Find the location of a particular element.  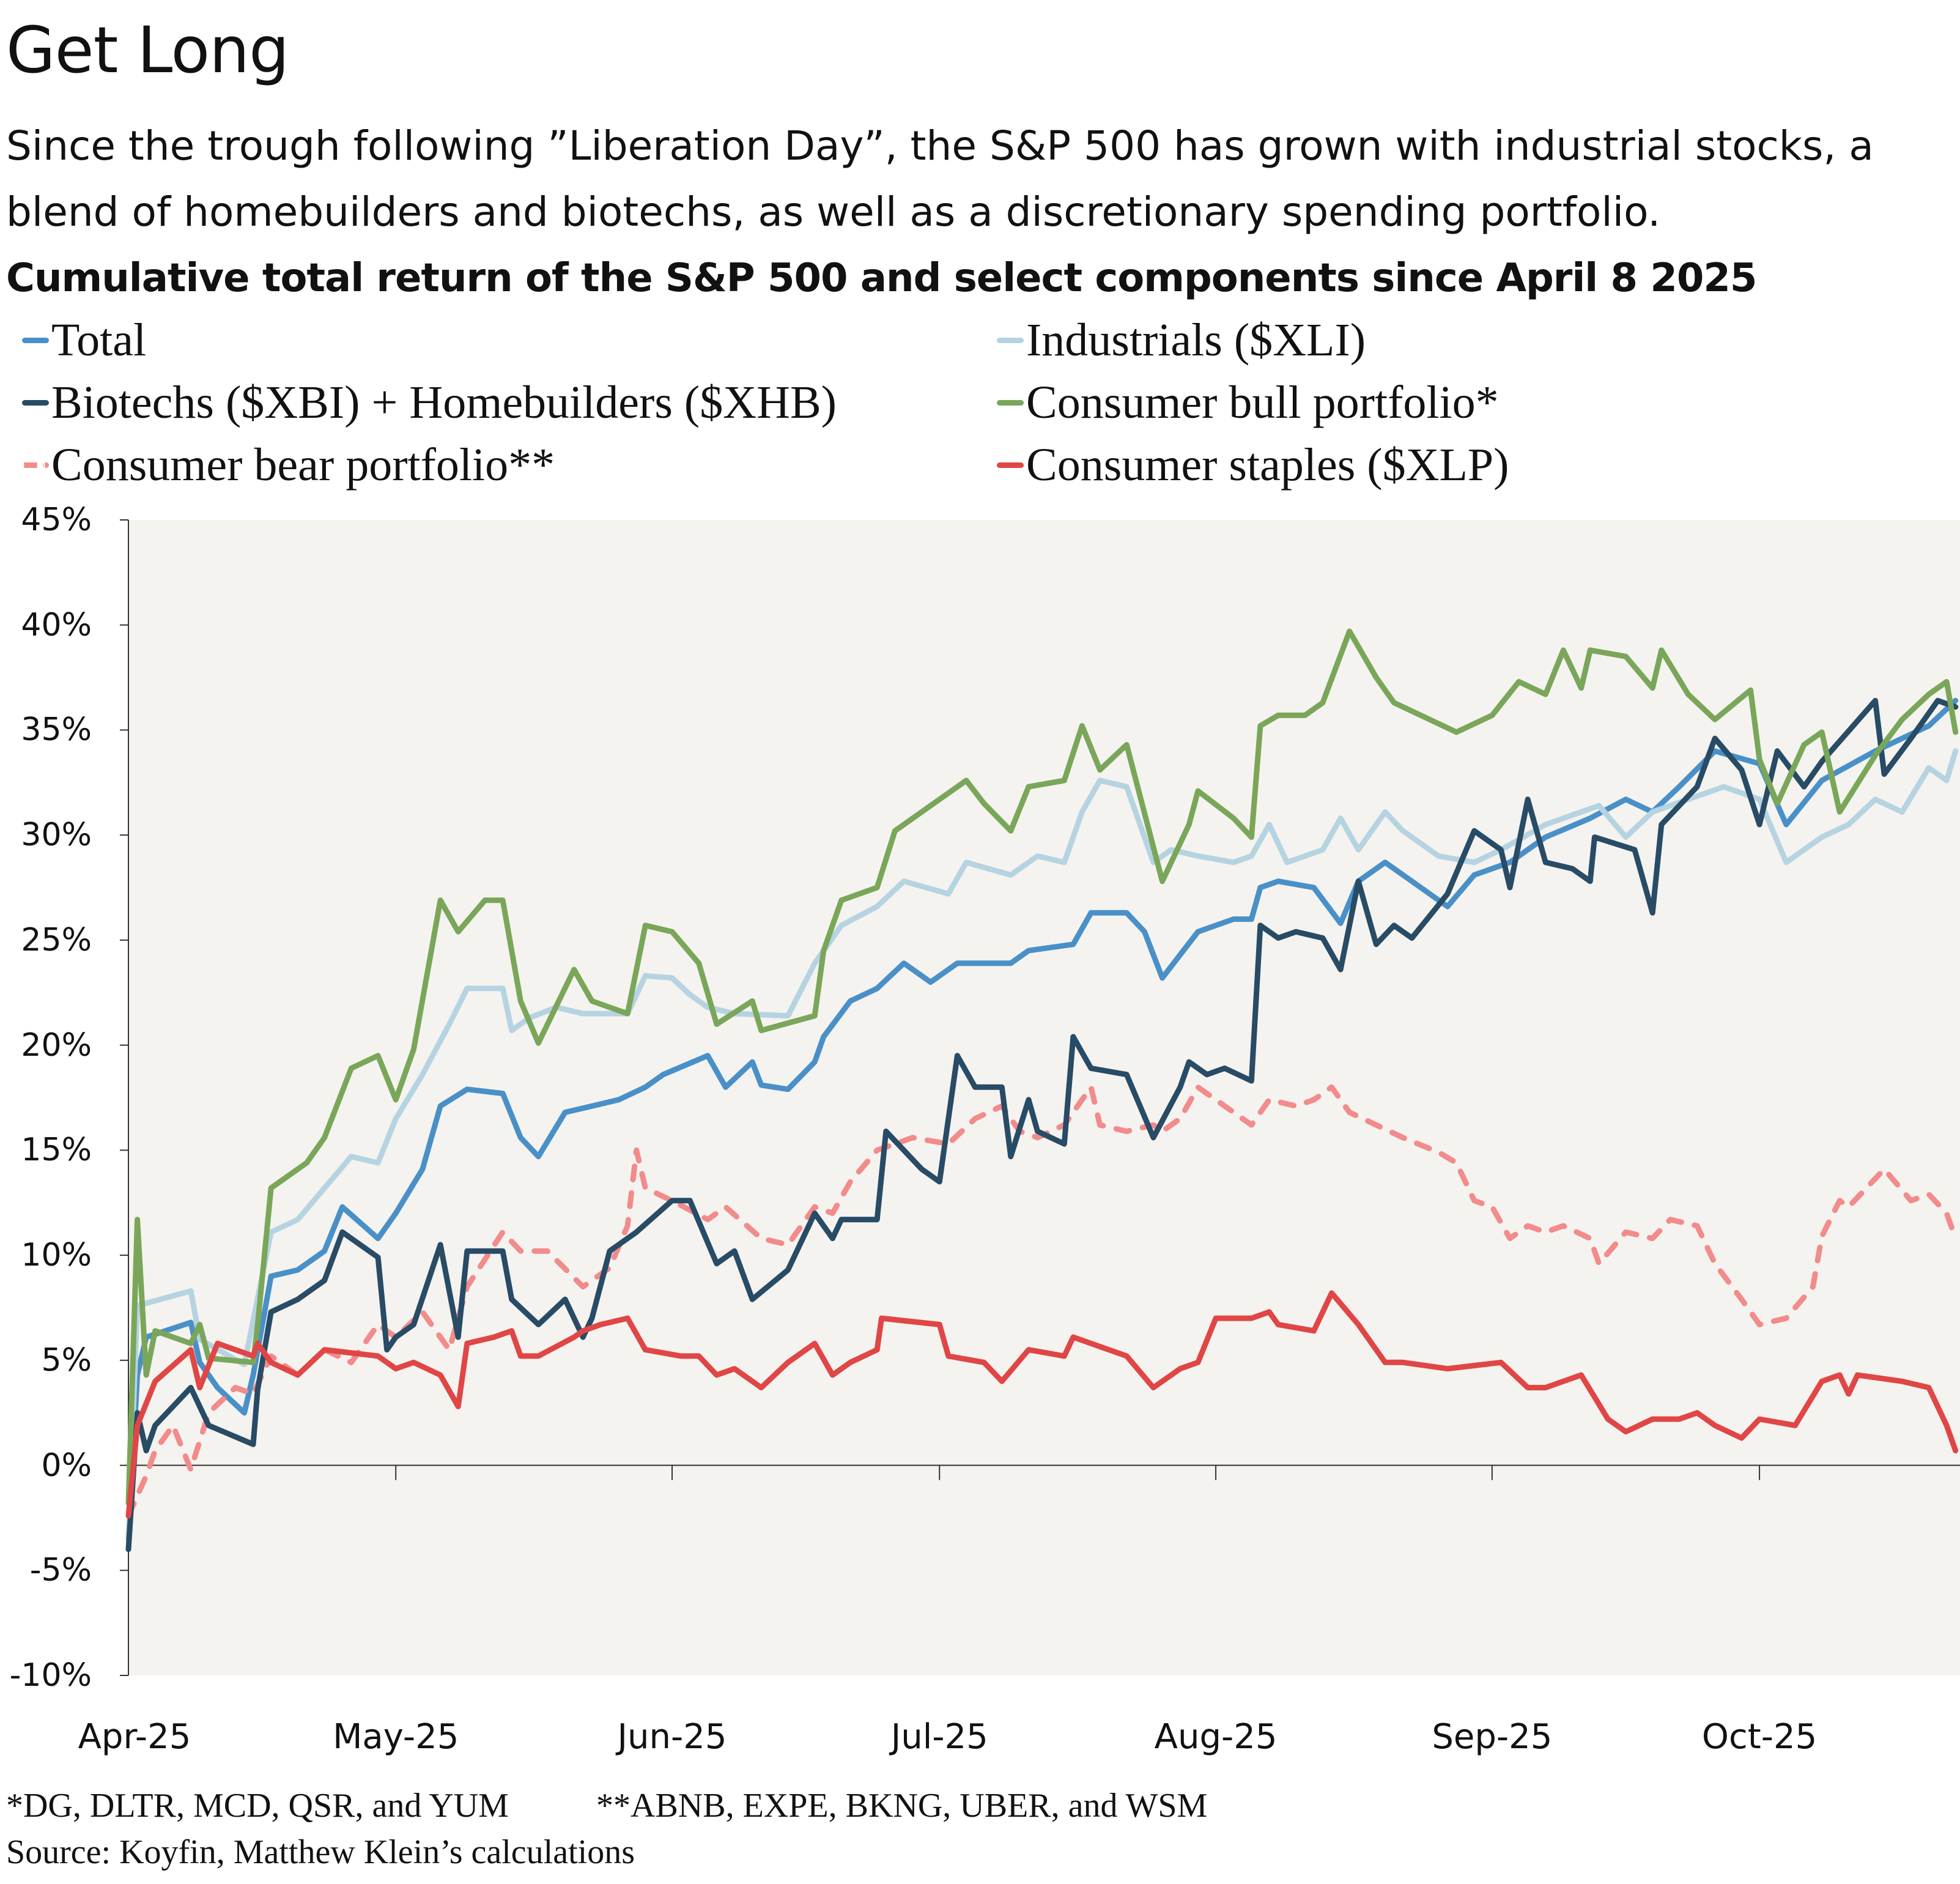

legend-item: Biotechs ($XBI) + Homebuilders ($XHB) is located at coordinates (429, 403).